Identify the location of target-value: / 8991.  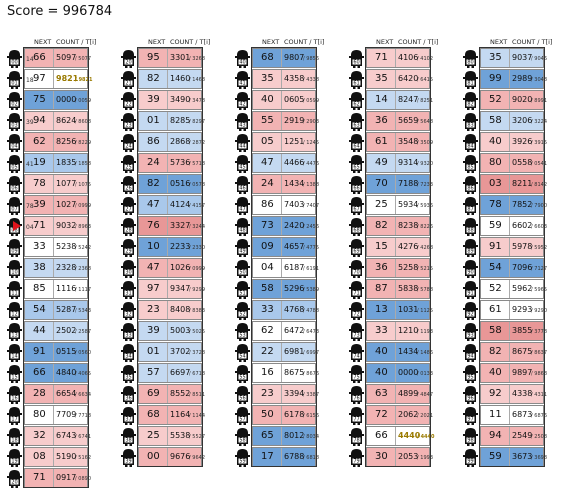
(539, 101).